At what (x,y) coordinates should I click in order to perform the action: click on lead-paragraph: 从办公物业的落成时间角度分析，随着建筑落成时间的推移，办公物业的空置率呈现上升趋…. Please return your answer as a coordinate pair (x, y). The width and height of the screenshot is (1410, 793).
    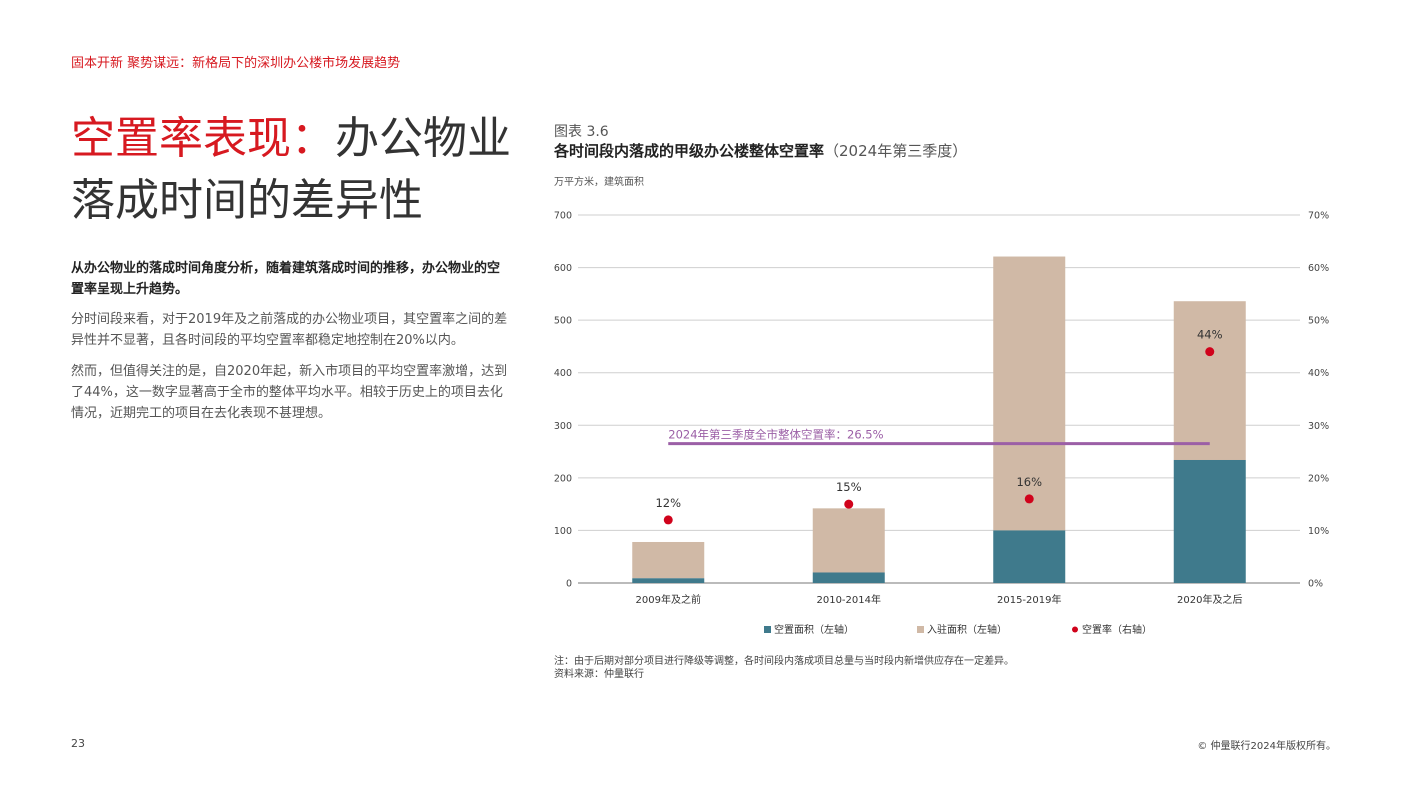
    Looking at the image, I should click on (286, 279).